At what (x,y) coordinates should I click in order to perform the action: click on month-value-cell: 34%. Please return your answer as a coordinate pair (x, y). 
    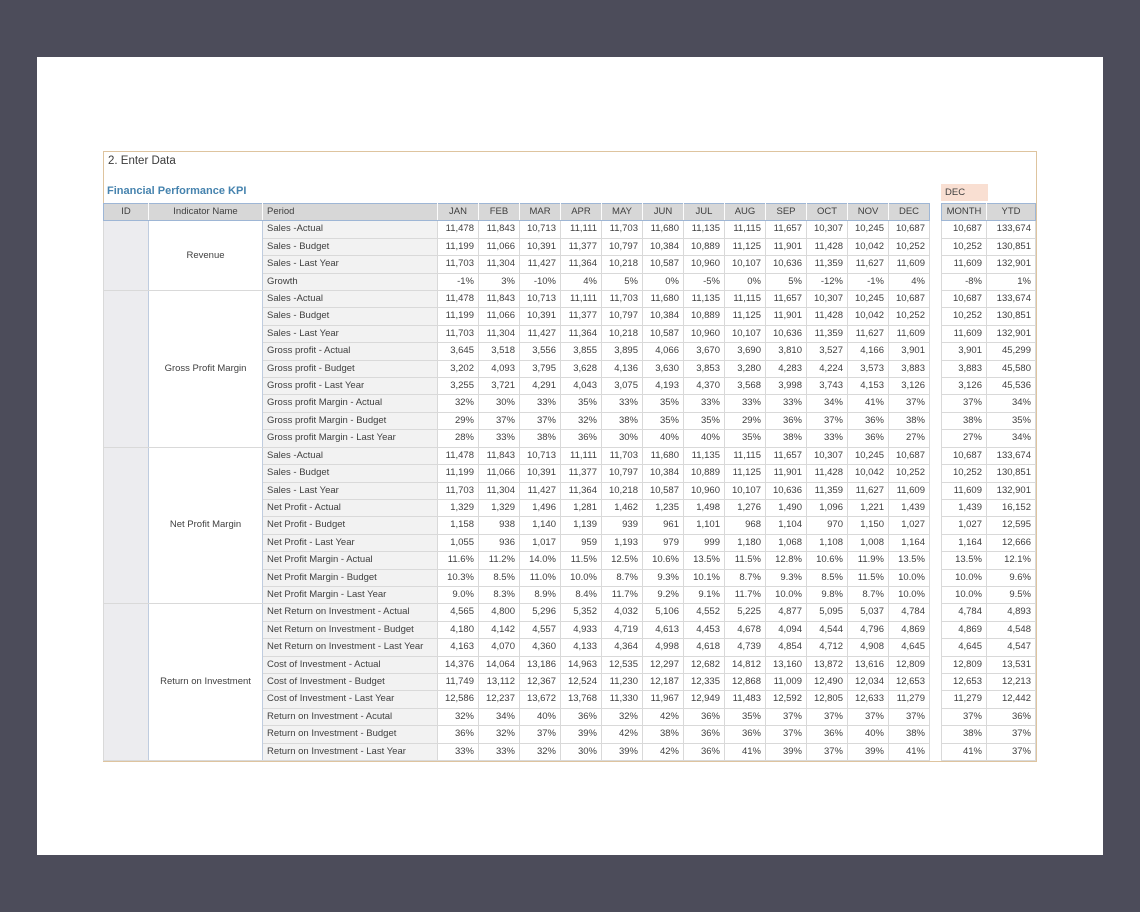
    Looking at the image, I should click on (827, 403).